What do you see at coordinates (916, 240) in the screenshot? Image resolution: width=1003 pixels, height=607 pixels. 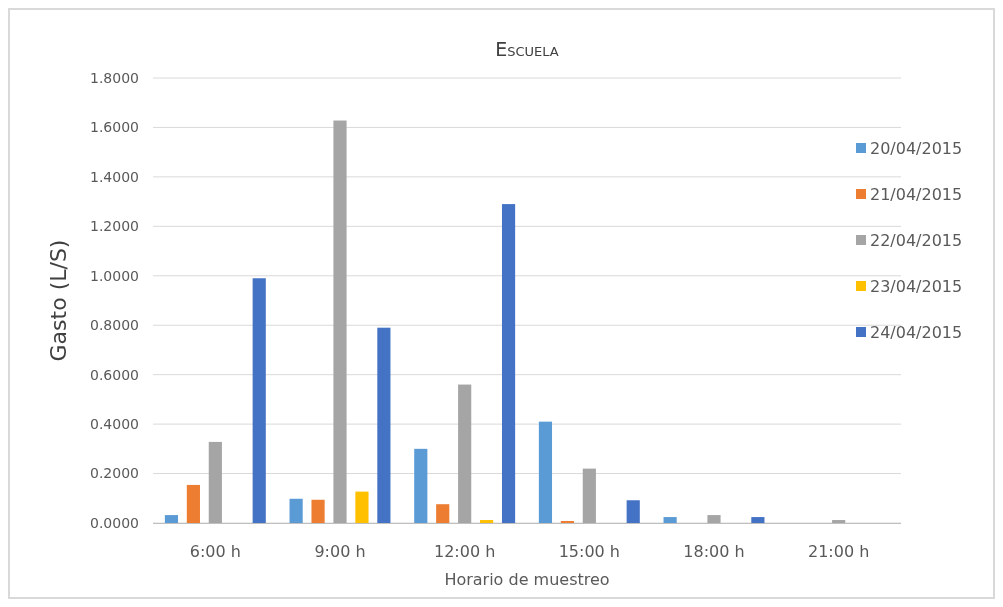 I see `legend-label: 22/04/2015` at bounding box center [916, 240].